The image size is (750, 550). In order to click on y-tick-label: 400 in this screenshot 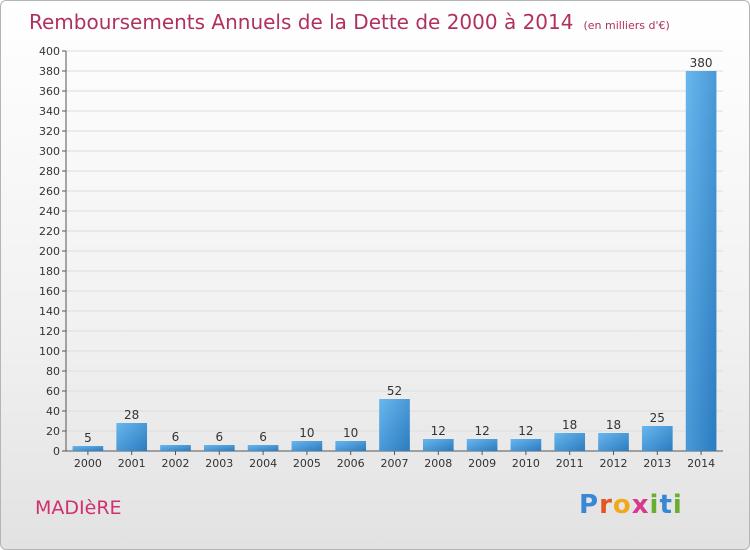, I will do `click(49, 51)`.